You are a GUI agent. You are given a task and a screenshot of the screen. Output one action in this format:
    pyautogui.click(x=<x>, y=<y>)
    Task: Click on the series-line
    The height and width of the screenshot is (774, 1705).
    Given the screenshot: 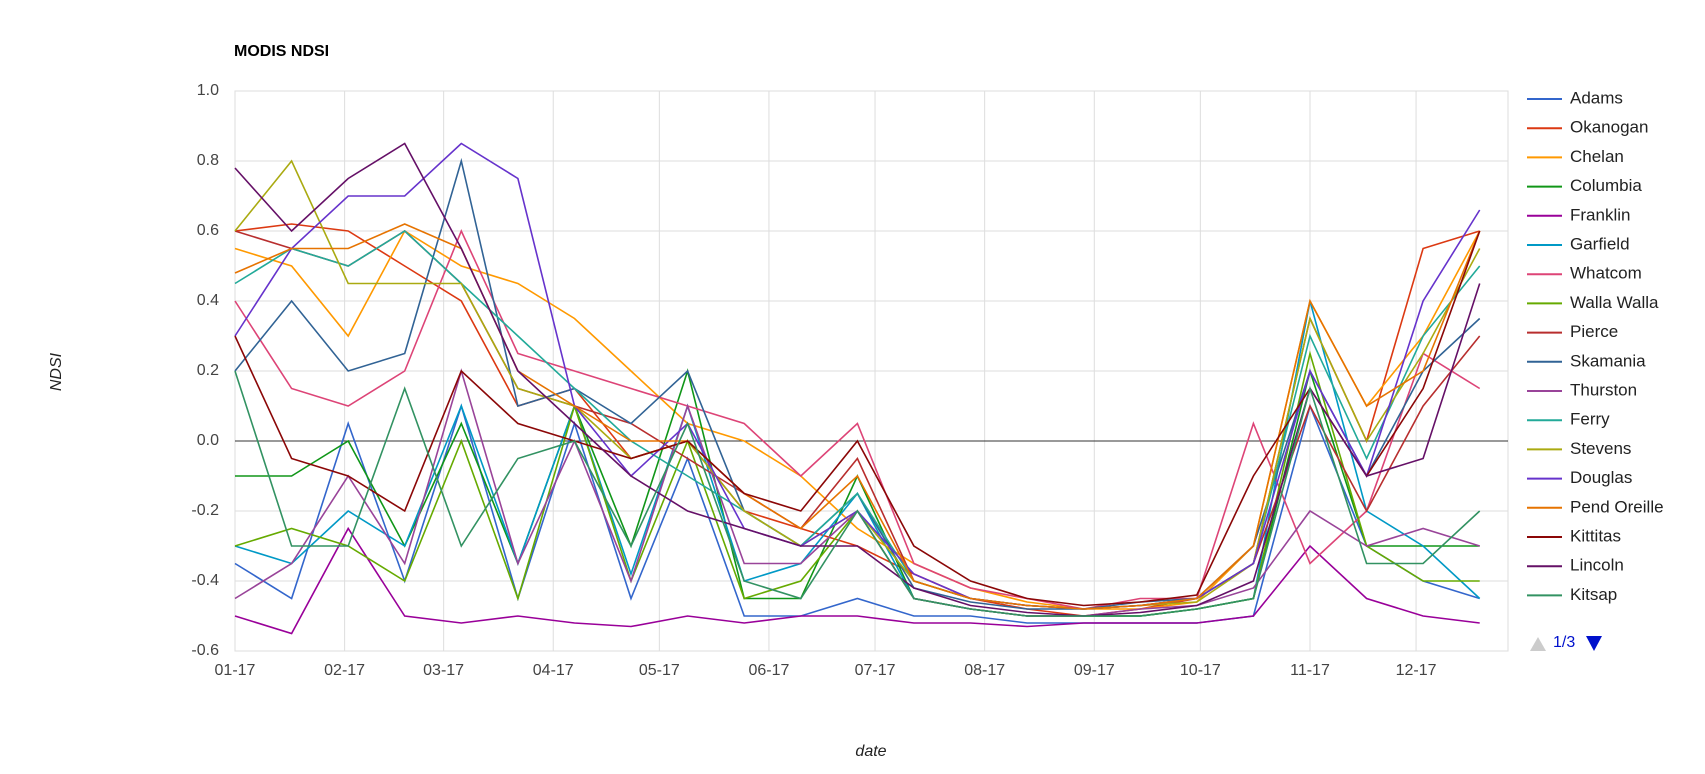 What is the action you would take?
    pyautogui.click(x=857, y=580)
    